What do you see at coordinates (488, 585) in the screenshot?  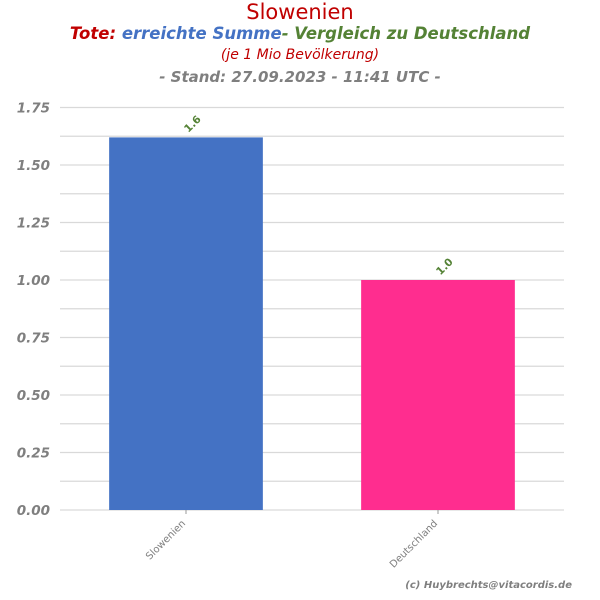 I see `copyright-credit: (c) Huybrechts@vitacordis.de` at bounding box center [488, 585].